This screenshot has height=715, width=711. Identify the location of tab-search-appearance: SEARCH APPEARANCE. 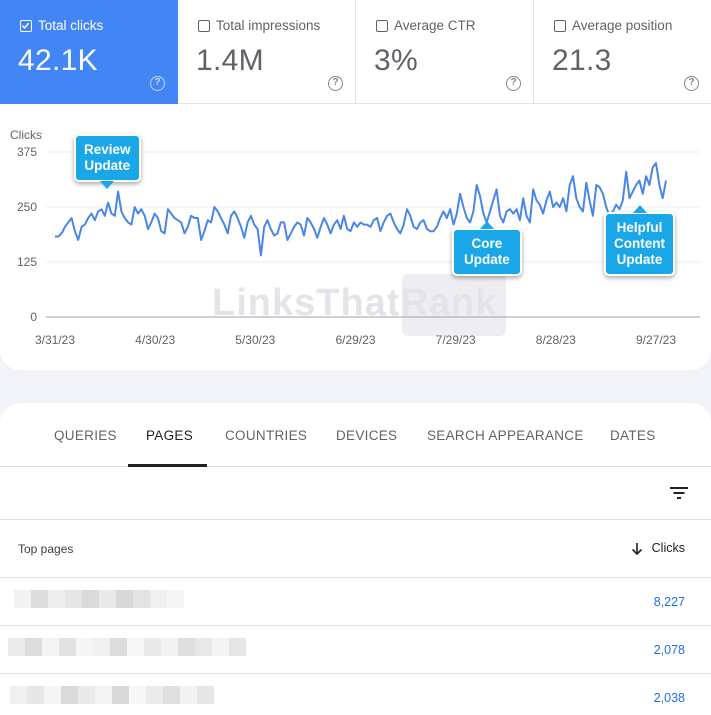
(505, 435).